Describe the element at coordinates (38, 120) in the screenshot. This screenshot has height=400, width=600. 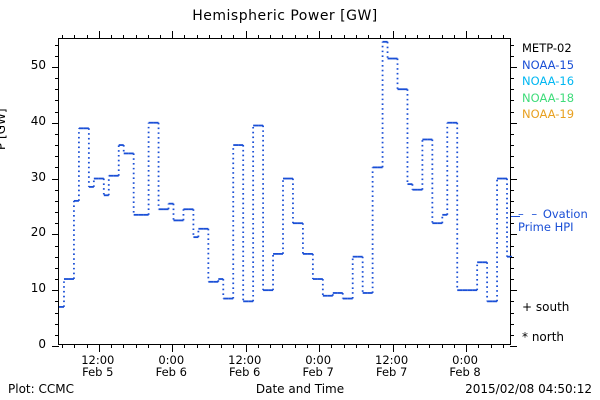
I see `y-axis-tick-label: 40` at that location.